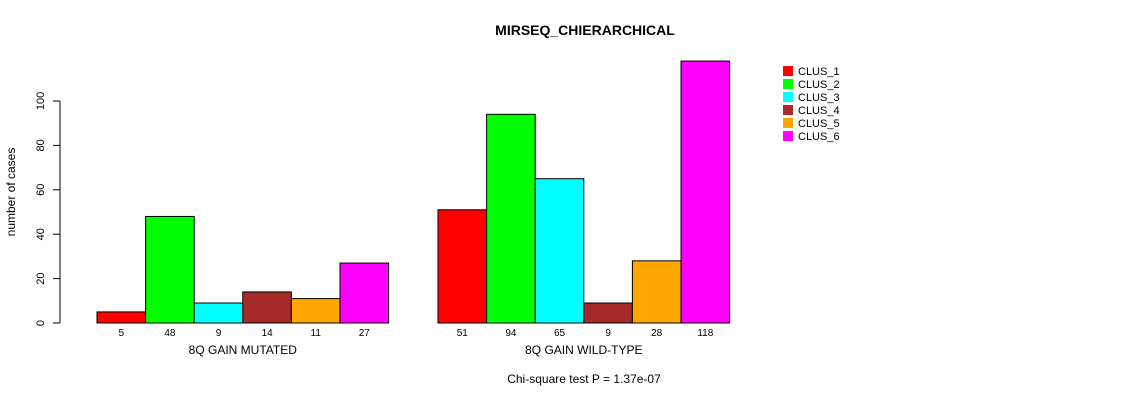  Describe the element at coordinates (657, 333) in the screenshot. I see `count-label: 28` at that location.